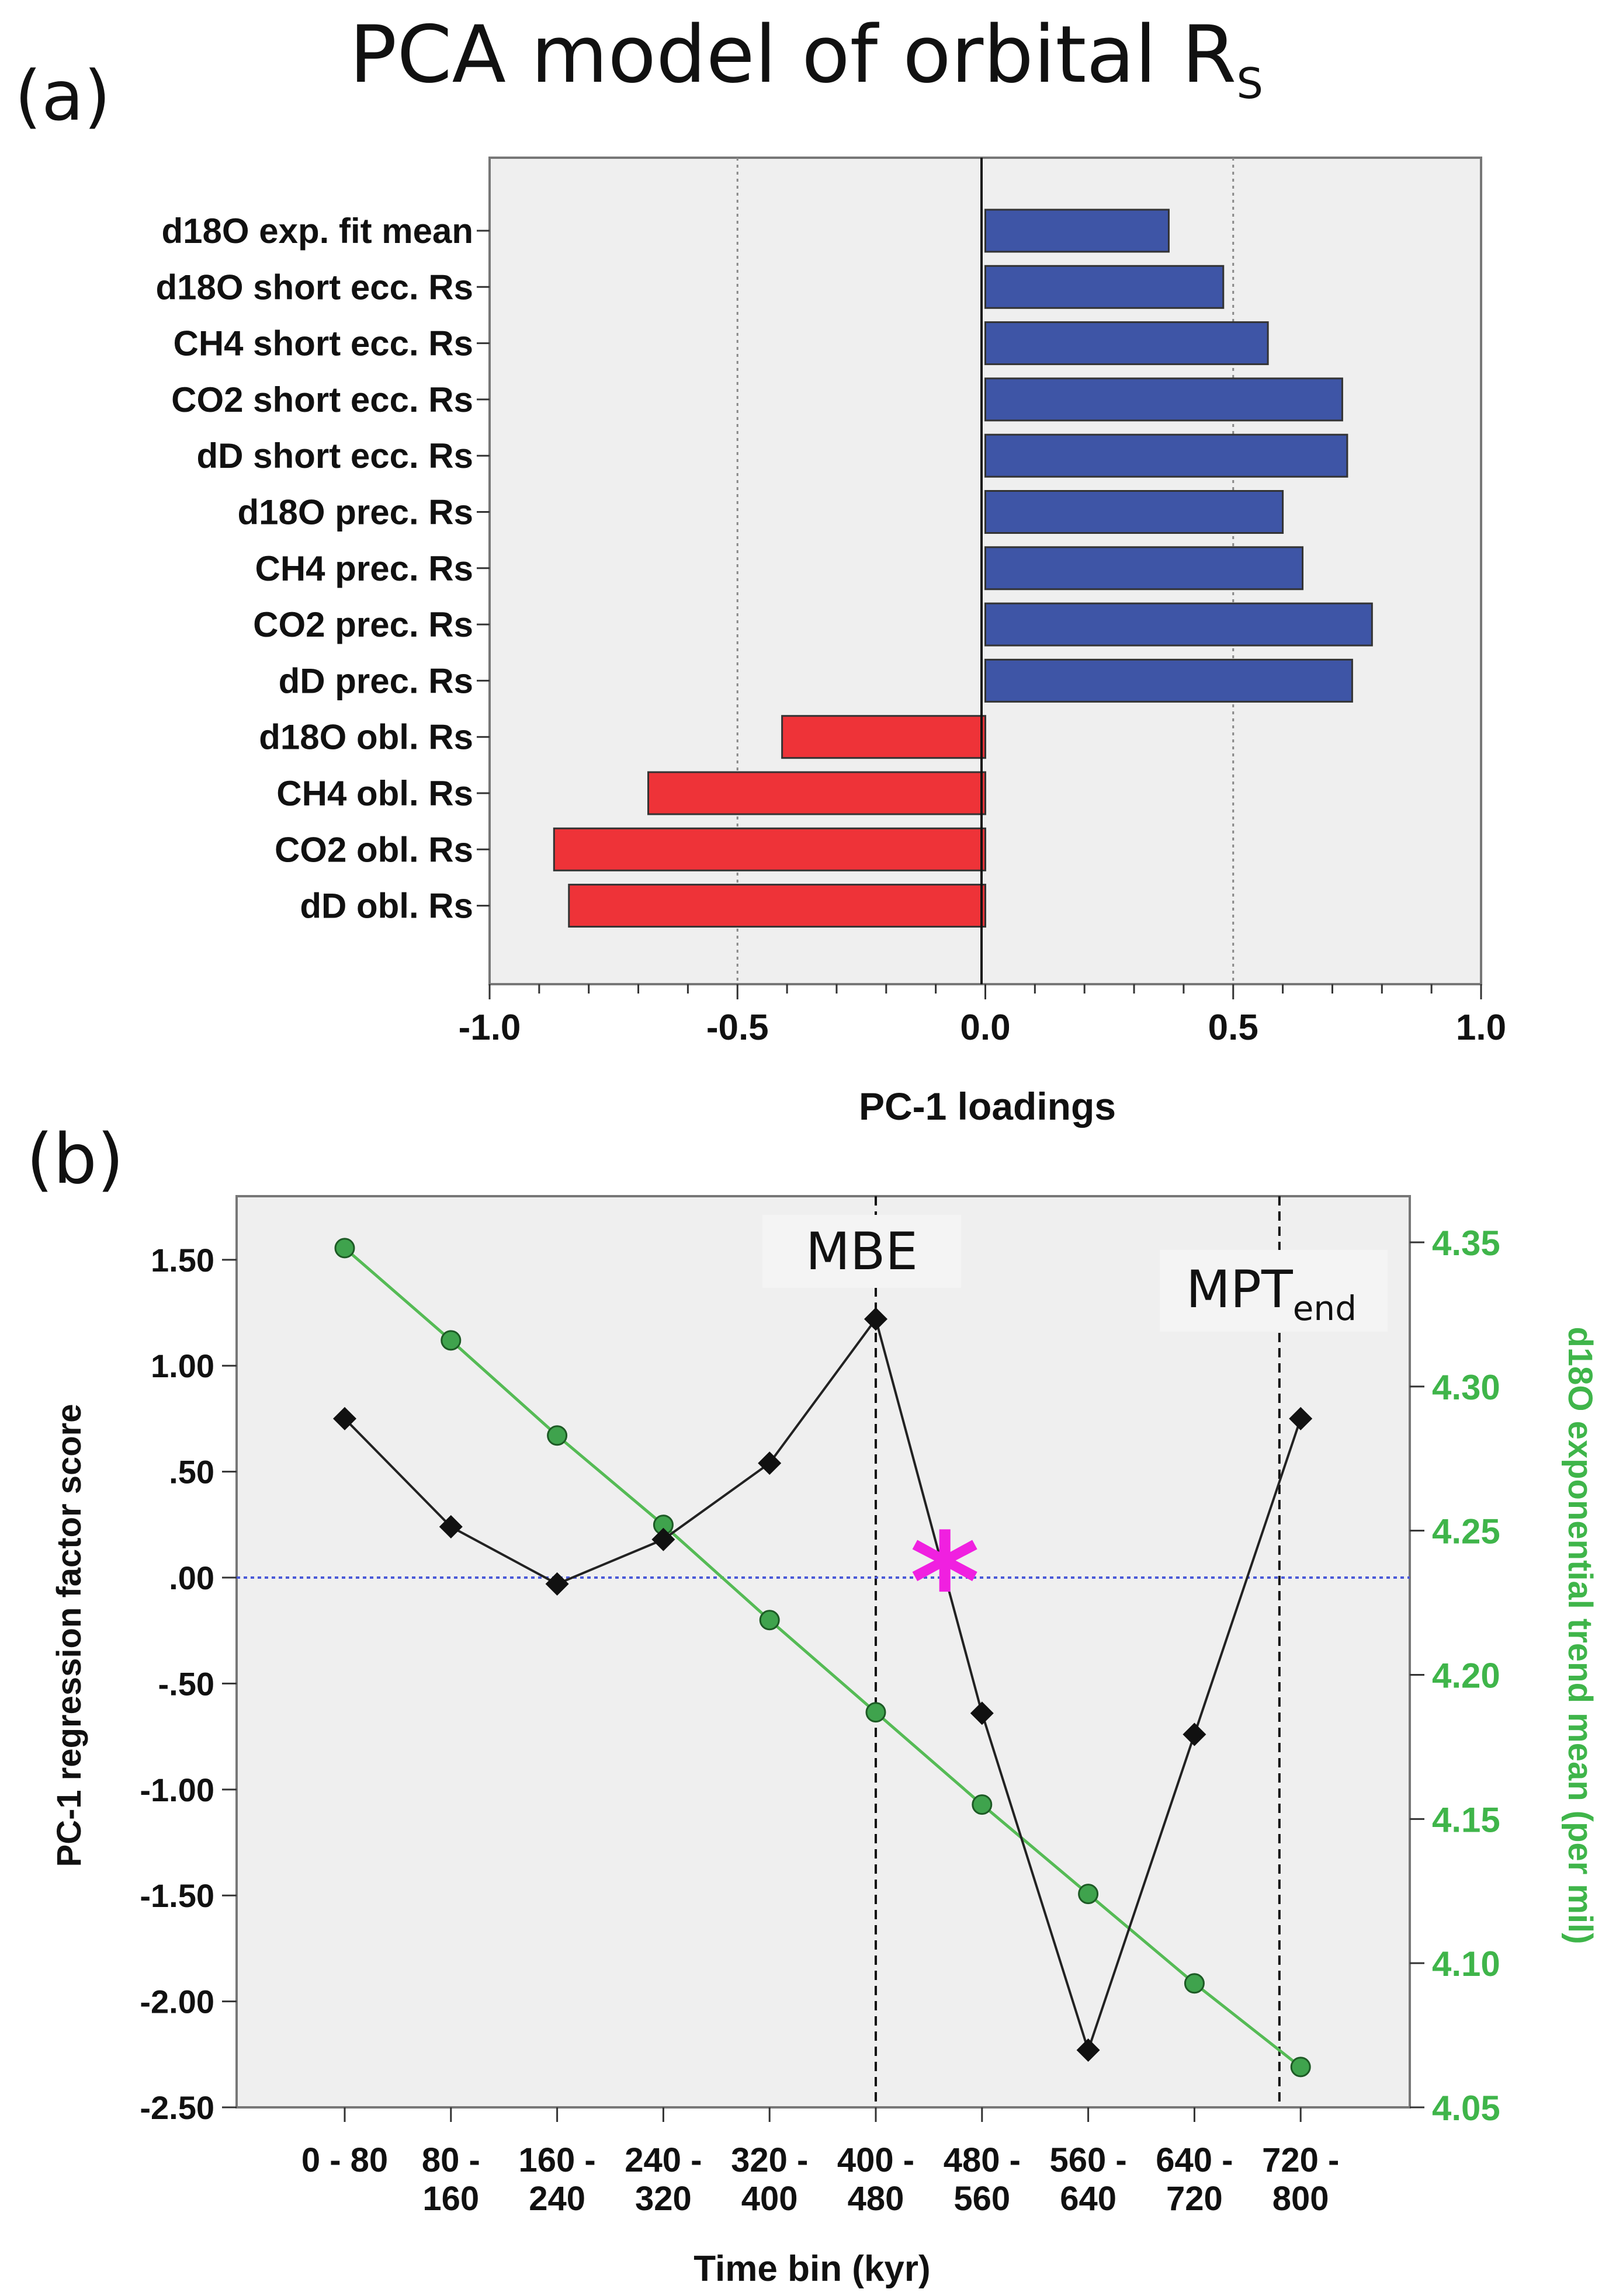 The image size is (1602, 2296). I want to click on y-tick-label-6: -1.50, so click(177, 1895).